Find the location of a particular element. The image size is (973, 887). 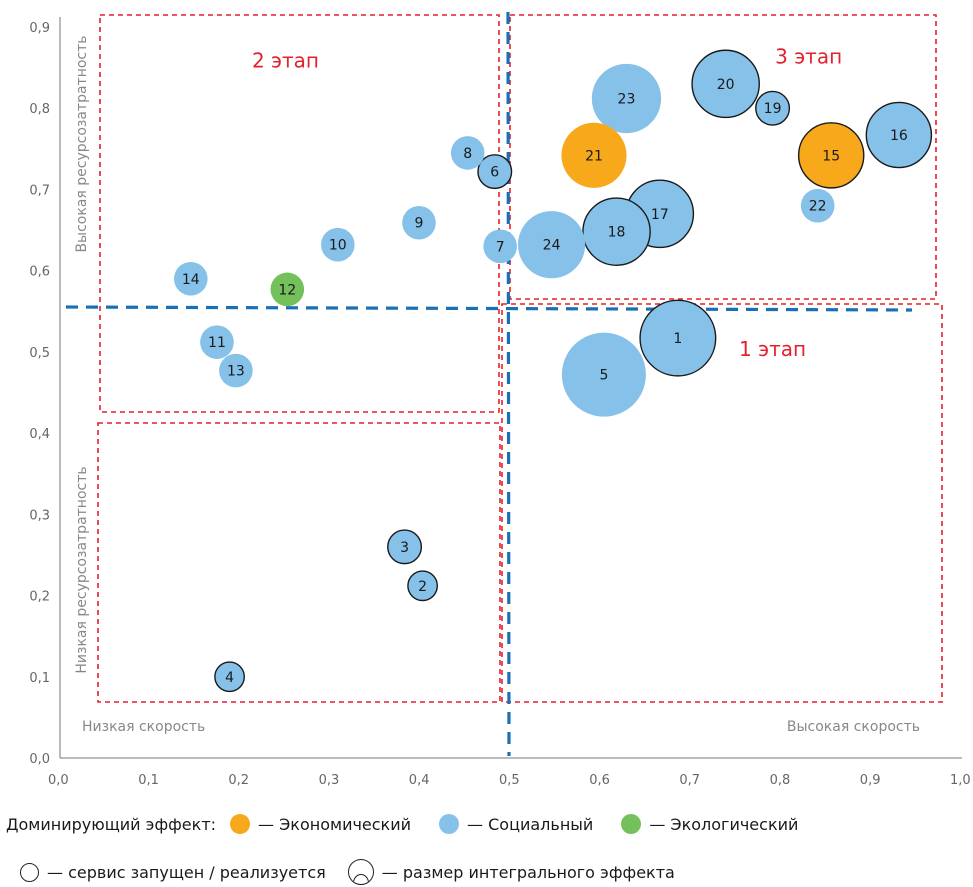

bubble-label: 8 is located at coordinates (467, 154).